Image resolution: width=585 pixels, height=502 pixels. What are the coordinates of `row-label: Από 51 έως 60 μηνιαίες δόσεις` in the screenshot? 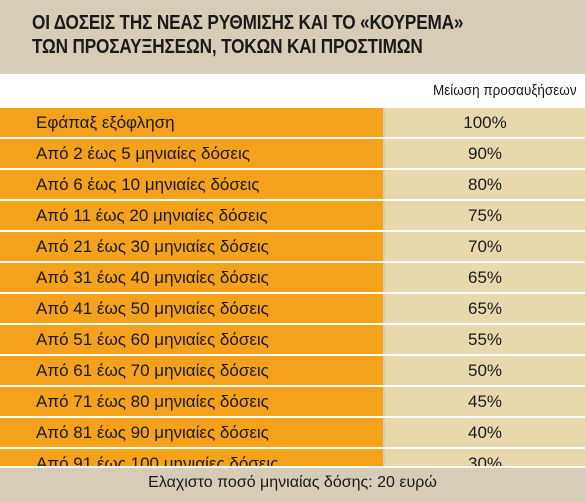 It's located at (152, 339).